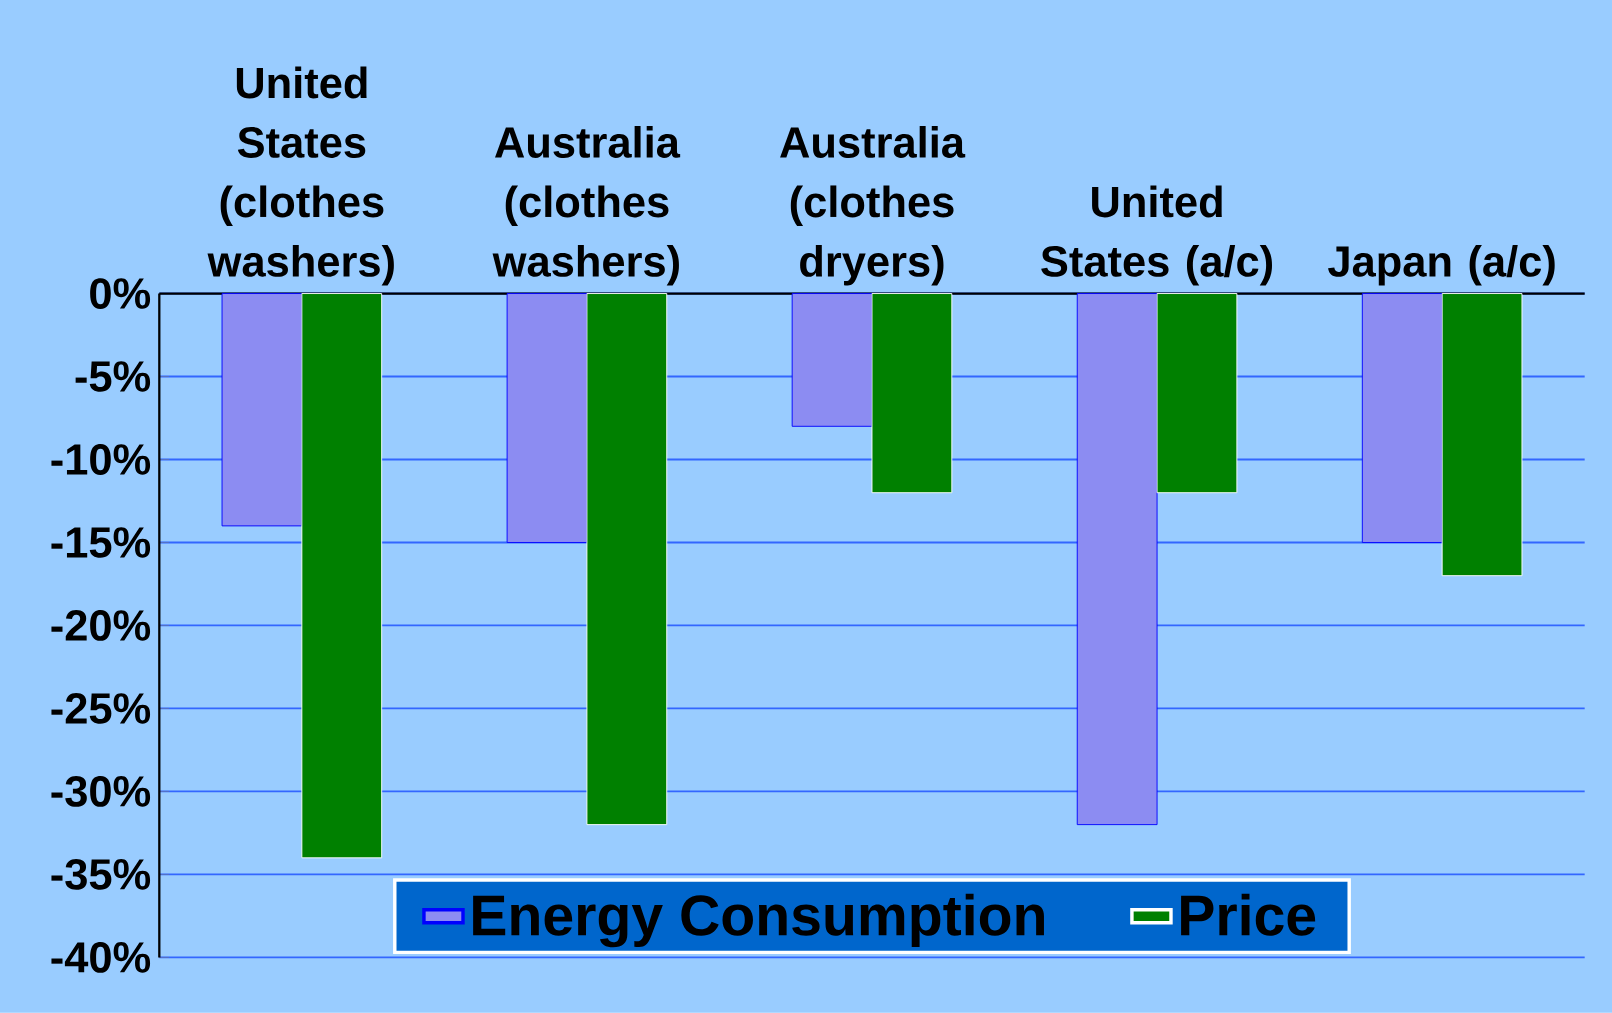 This screenshot has height=1013, width=1612. Describe the element at coordinates (300, 176) in the screenshot. I see `x-tick-label: United States (clothes washers)` at that location.